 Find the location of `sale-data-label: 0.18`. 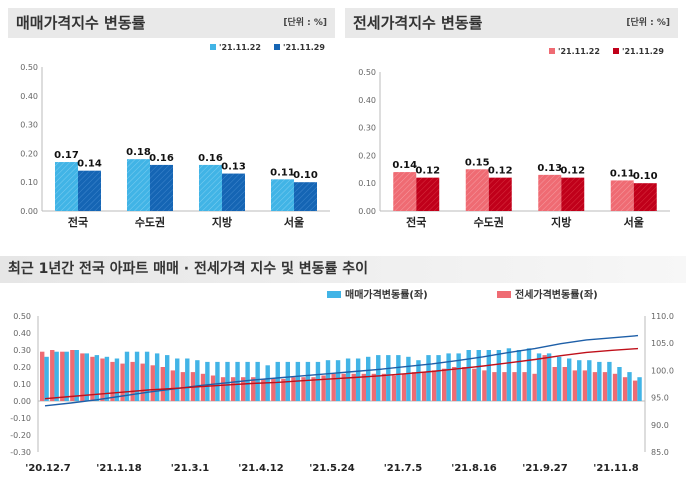

sale-data-label: 0.18 is located at coordinates (138, 152).